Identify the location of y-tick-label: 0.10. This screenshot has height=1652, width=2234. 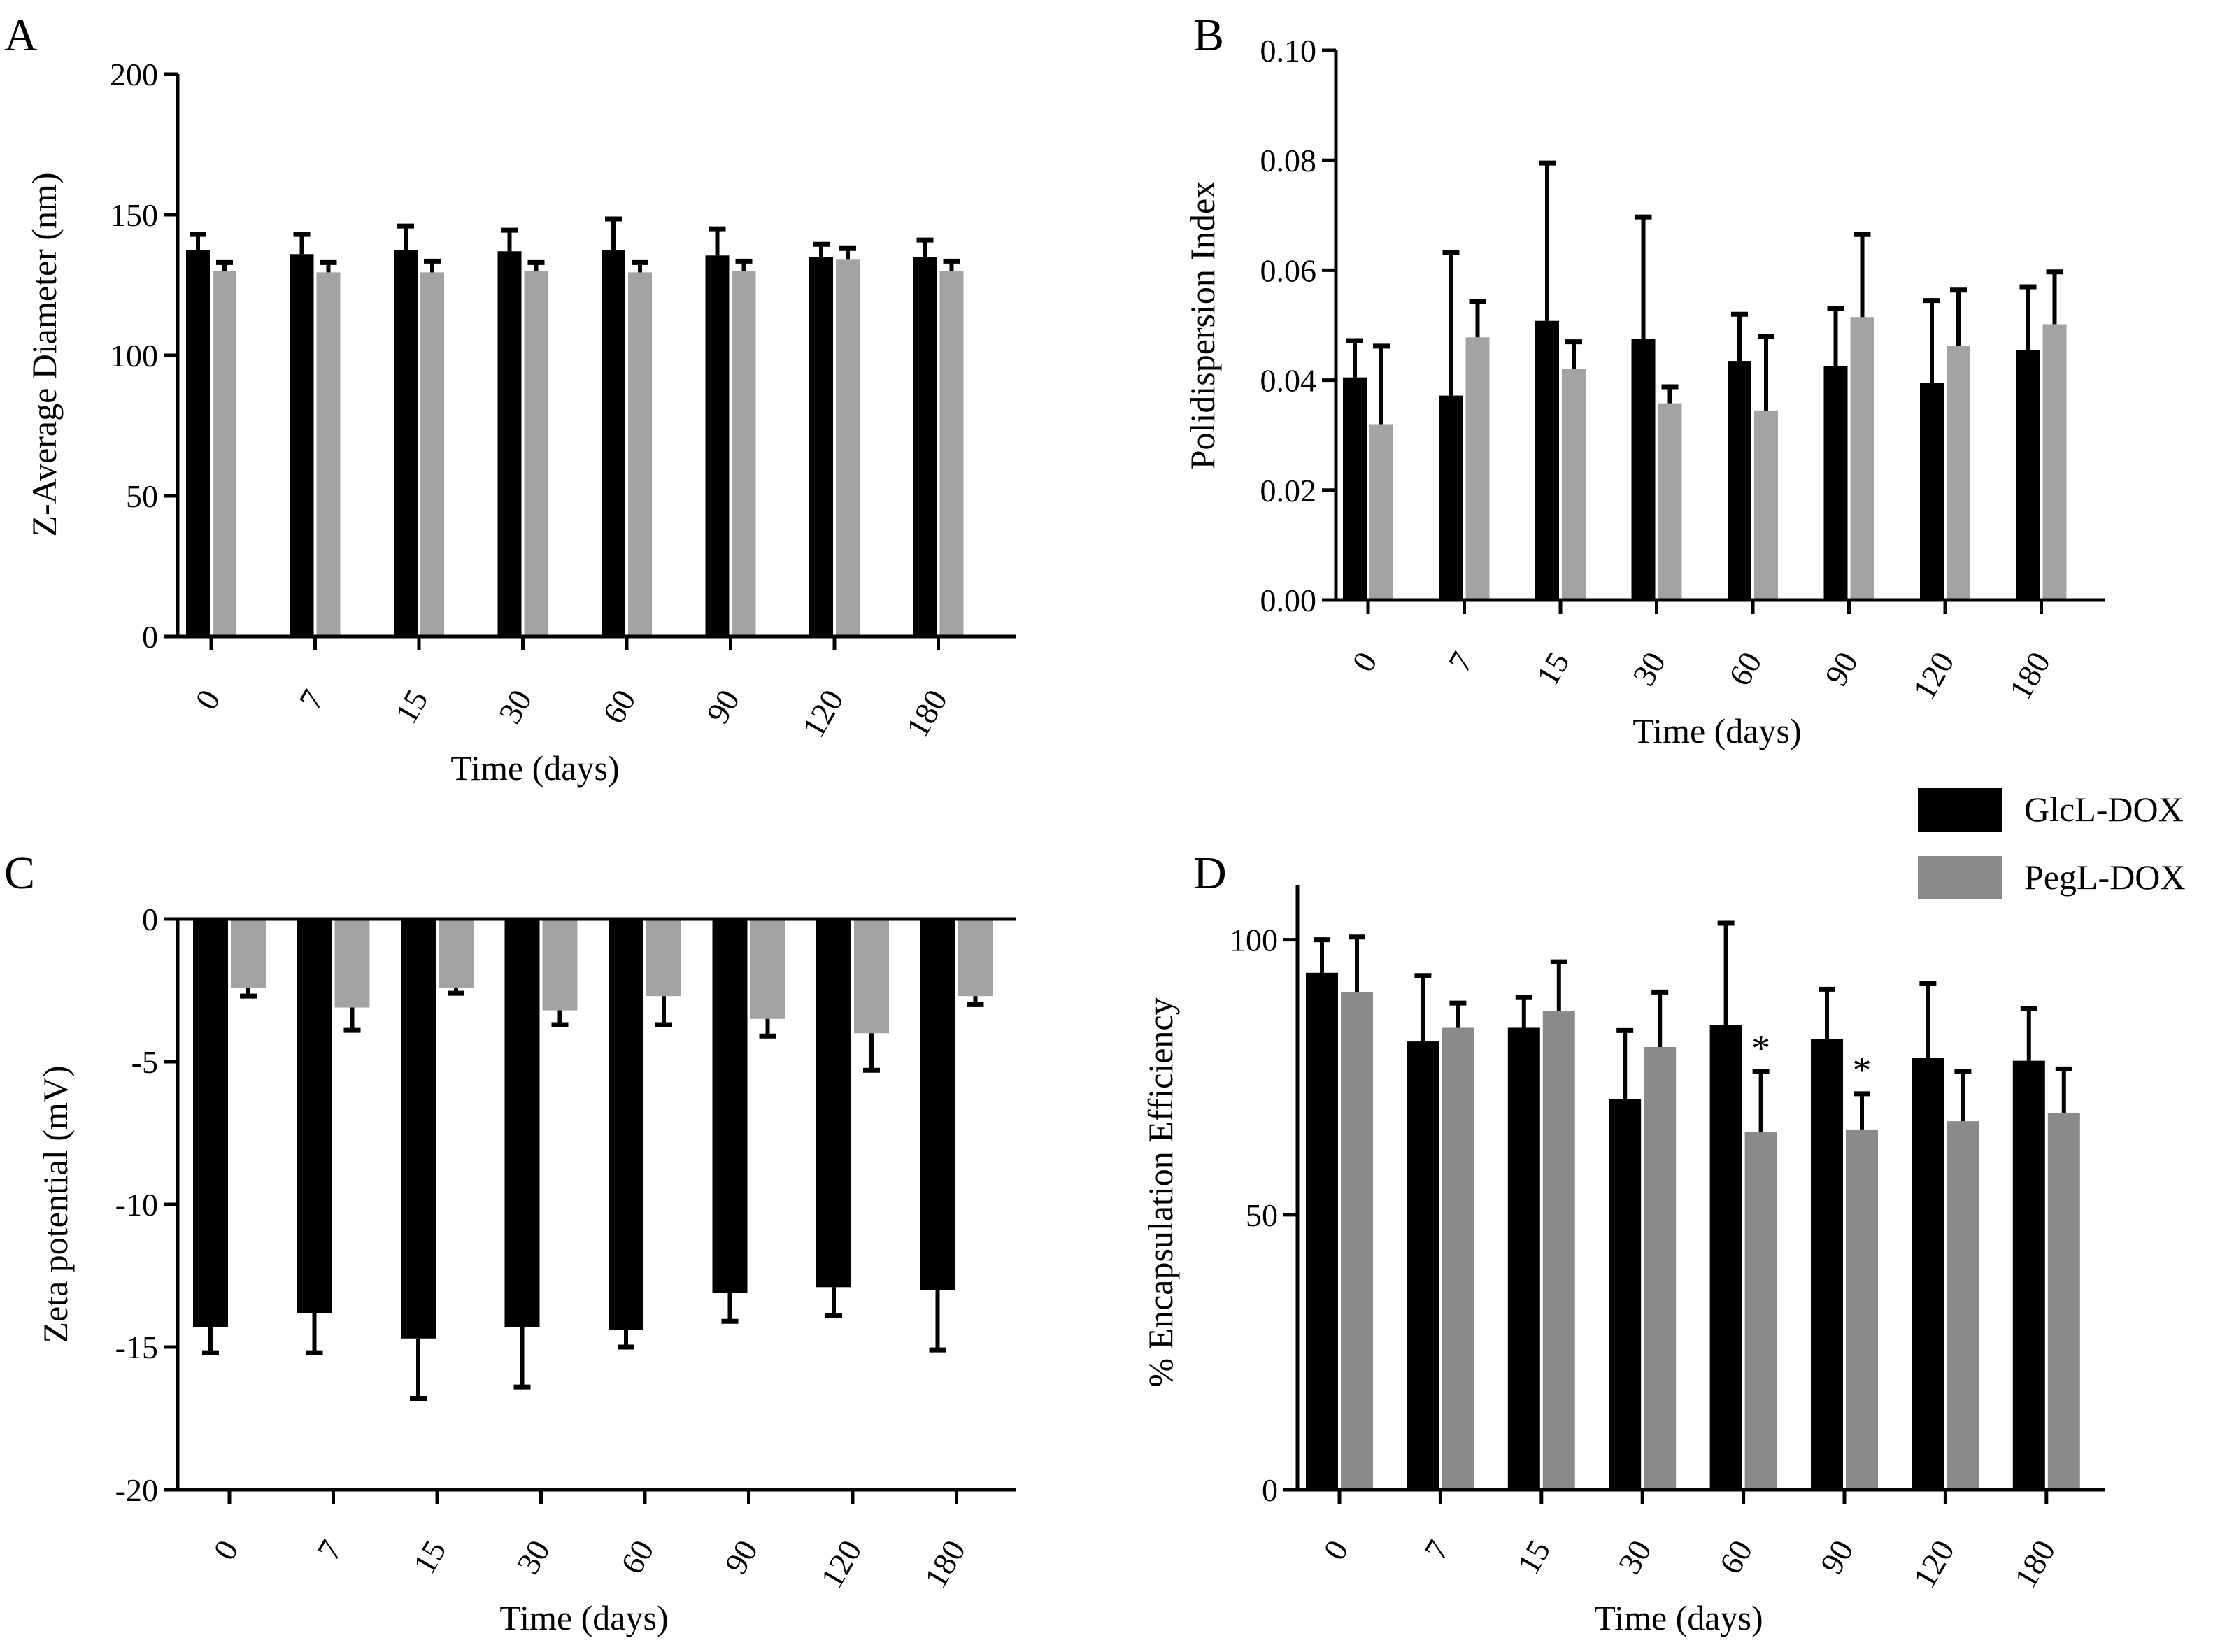
(1288, 51).